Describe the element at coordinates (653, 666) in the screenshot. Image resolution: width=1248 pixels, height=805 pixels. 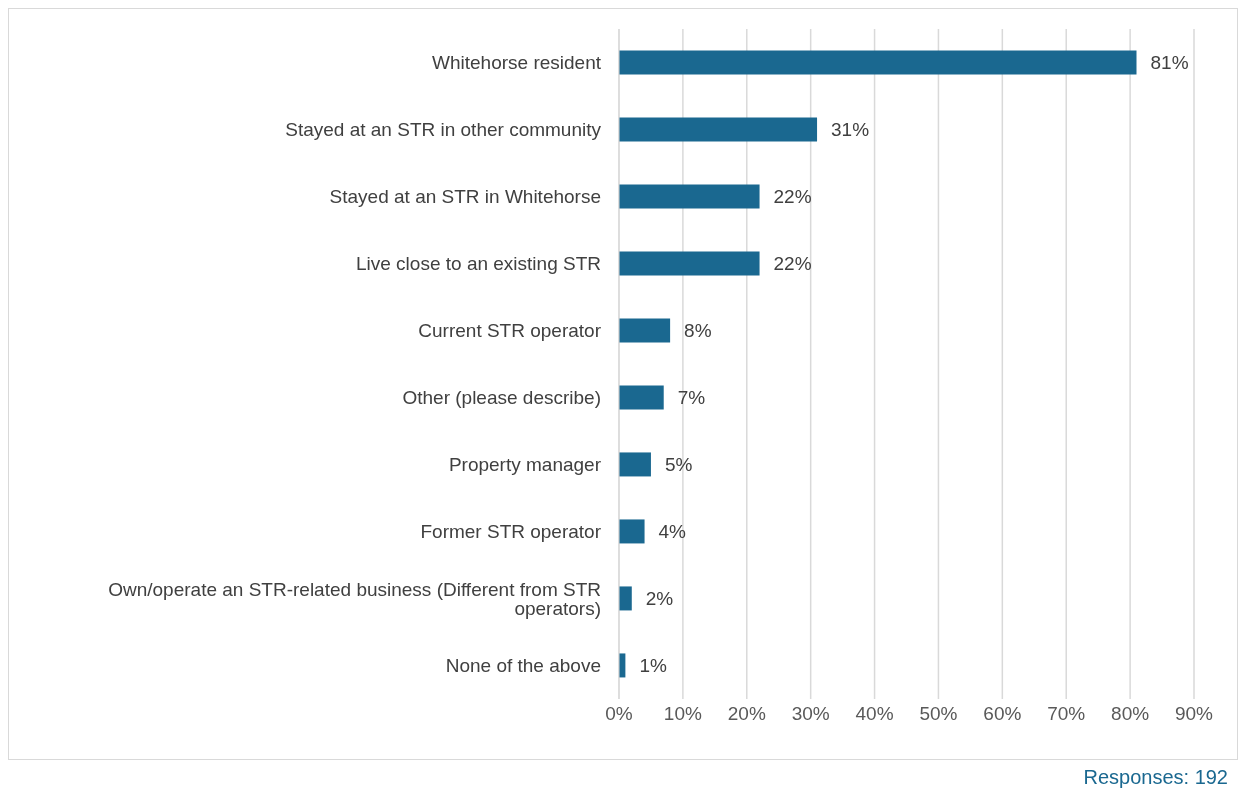
I see `data-label: 1%` at that location.